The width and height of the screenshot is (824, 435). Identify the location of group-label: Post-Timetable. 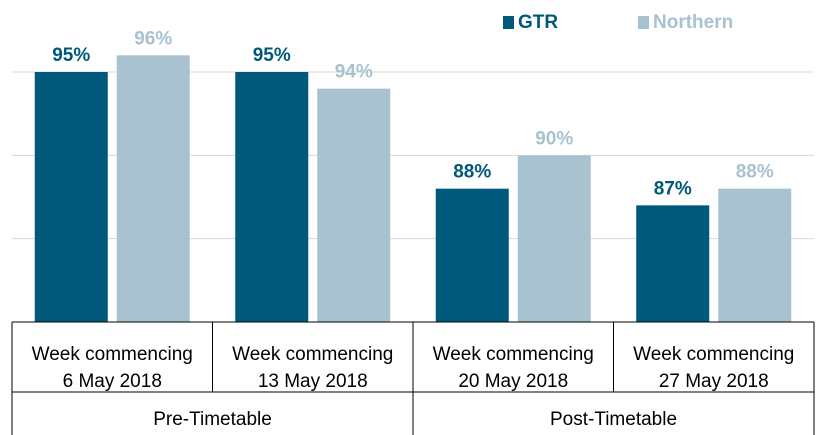
(613, 419).